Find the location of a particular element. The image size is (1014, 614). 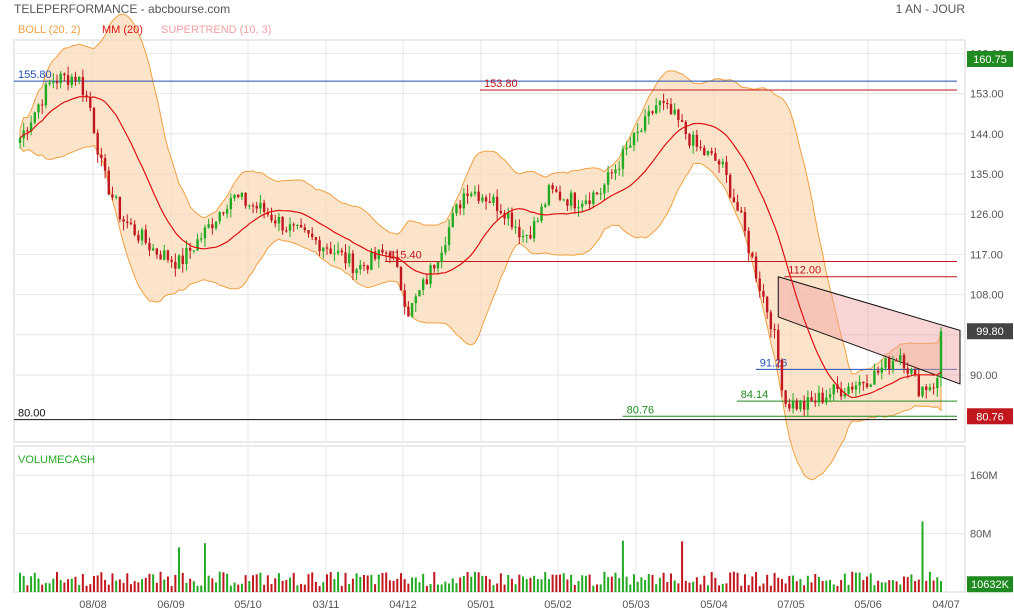

y-tick-label: 90.00 is located at coordinates (984, 376).